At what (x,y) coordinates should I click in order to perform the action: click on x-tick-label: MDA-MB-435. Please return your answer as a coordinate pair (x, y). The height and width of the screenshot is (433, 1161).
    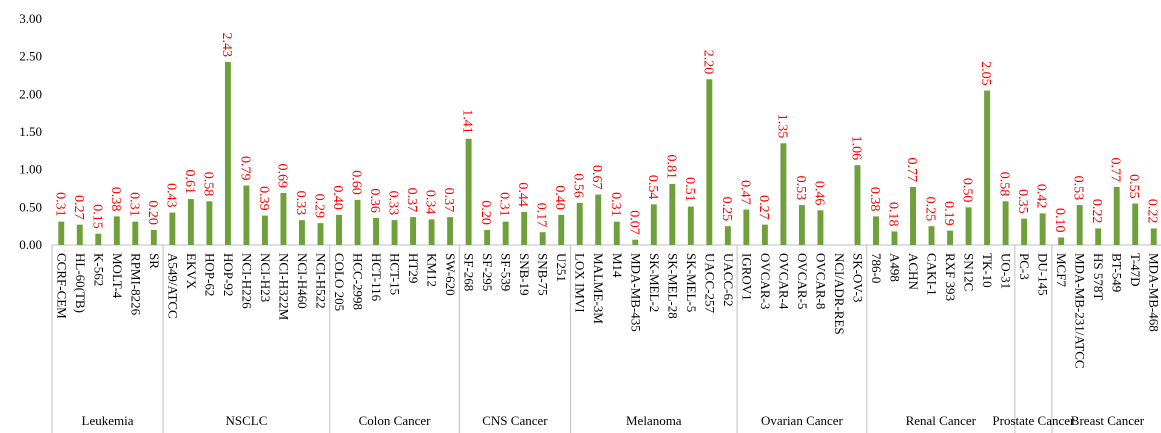
    Looking at the image, I should click on (635, 292).